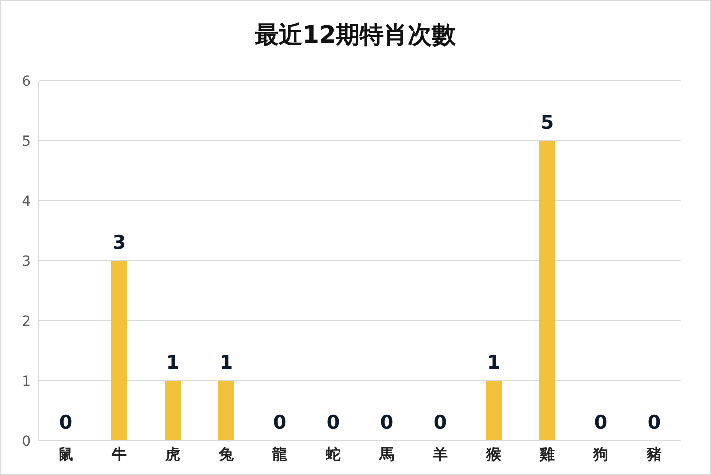 The width and height of the screenshot is (711, 475). I want to click on x-tick-label: 牛, so click(118, 455).